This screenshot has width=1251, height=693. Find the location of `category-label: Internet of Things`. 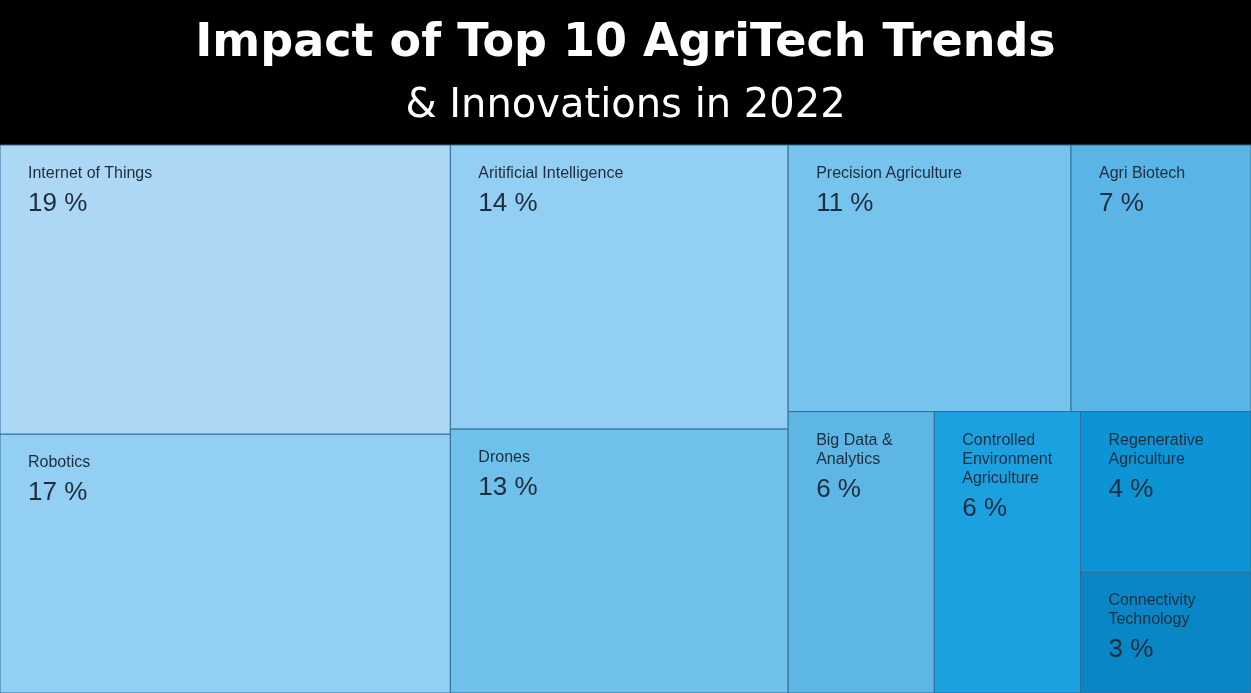

category-label: Internet of Things is located at coordinates (90, 172).